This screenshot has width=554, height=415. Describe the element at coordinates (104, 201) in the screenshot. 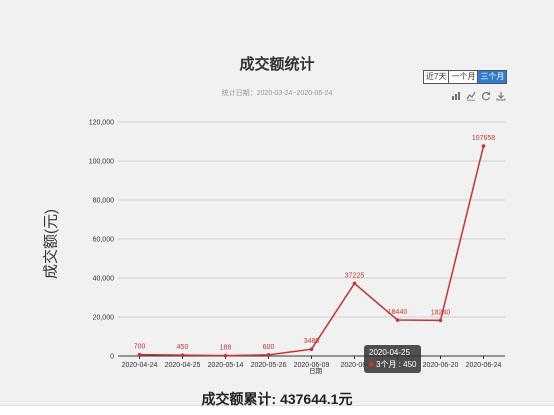

I see `y-tick-label: 80,000` at that location.